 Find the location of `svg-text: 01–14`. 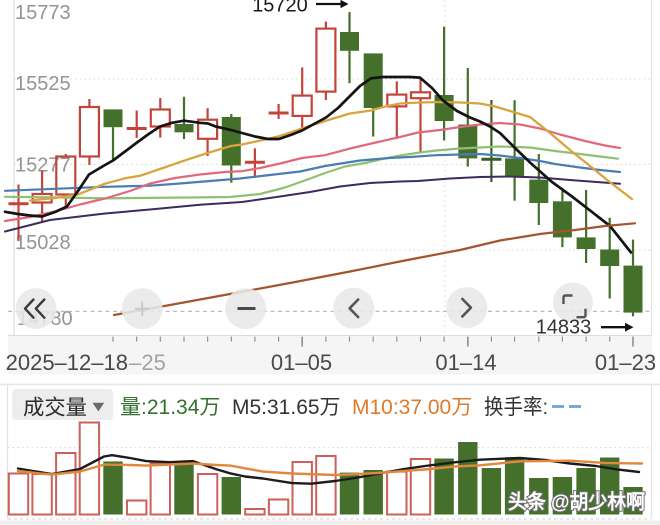

svg-text: 01–14 is located at coordinates (465, 362).